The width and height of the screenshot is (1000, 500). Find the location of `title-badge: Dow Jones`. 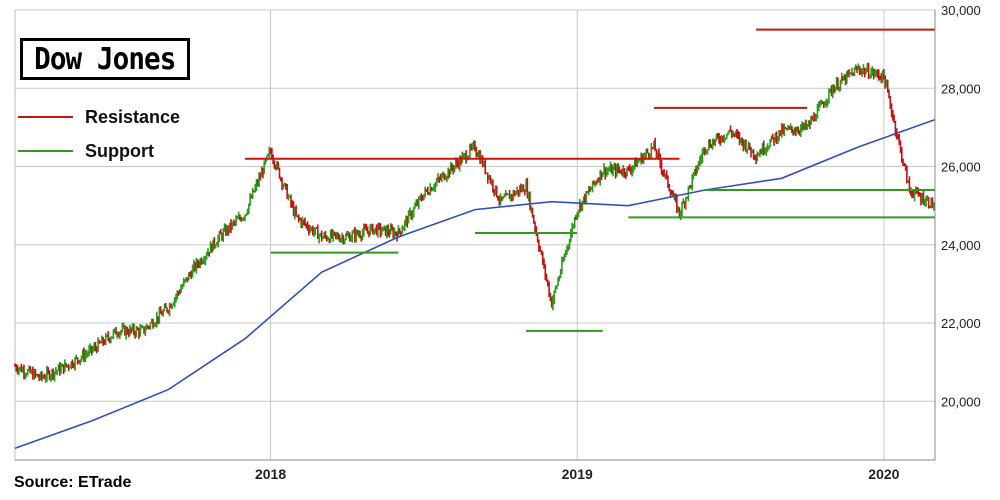

title-badge: Dow Jones is located at coordinates (105, 59).